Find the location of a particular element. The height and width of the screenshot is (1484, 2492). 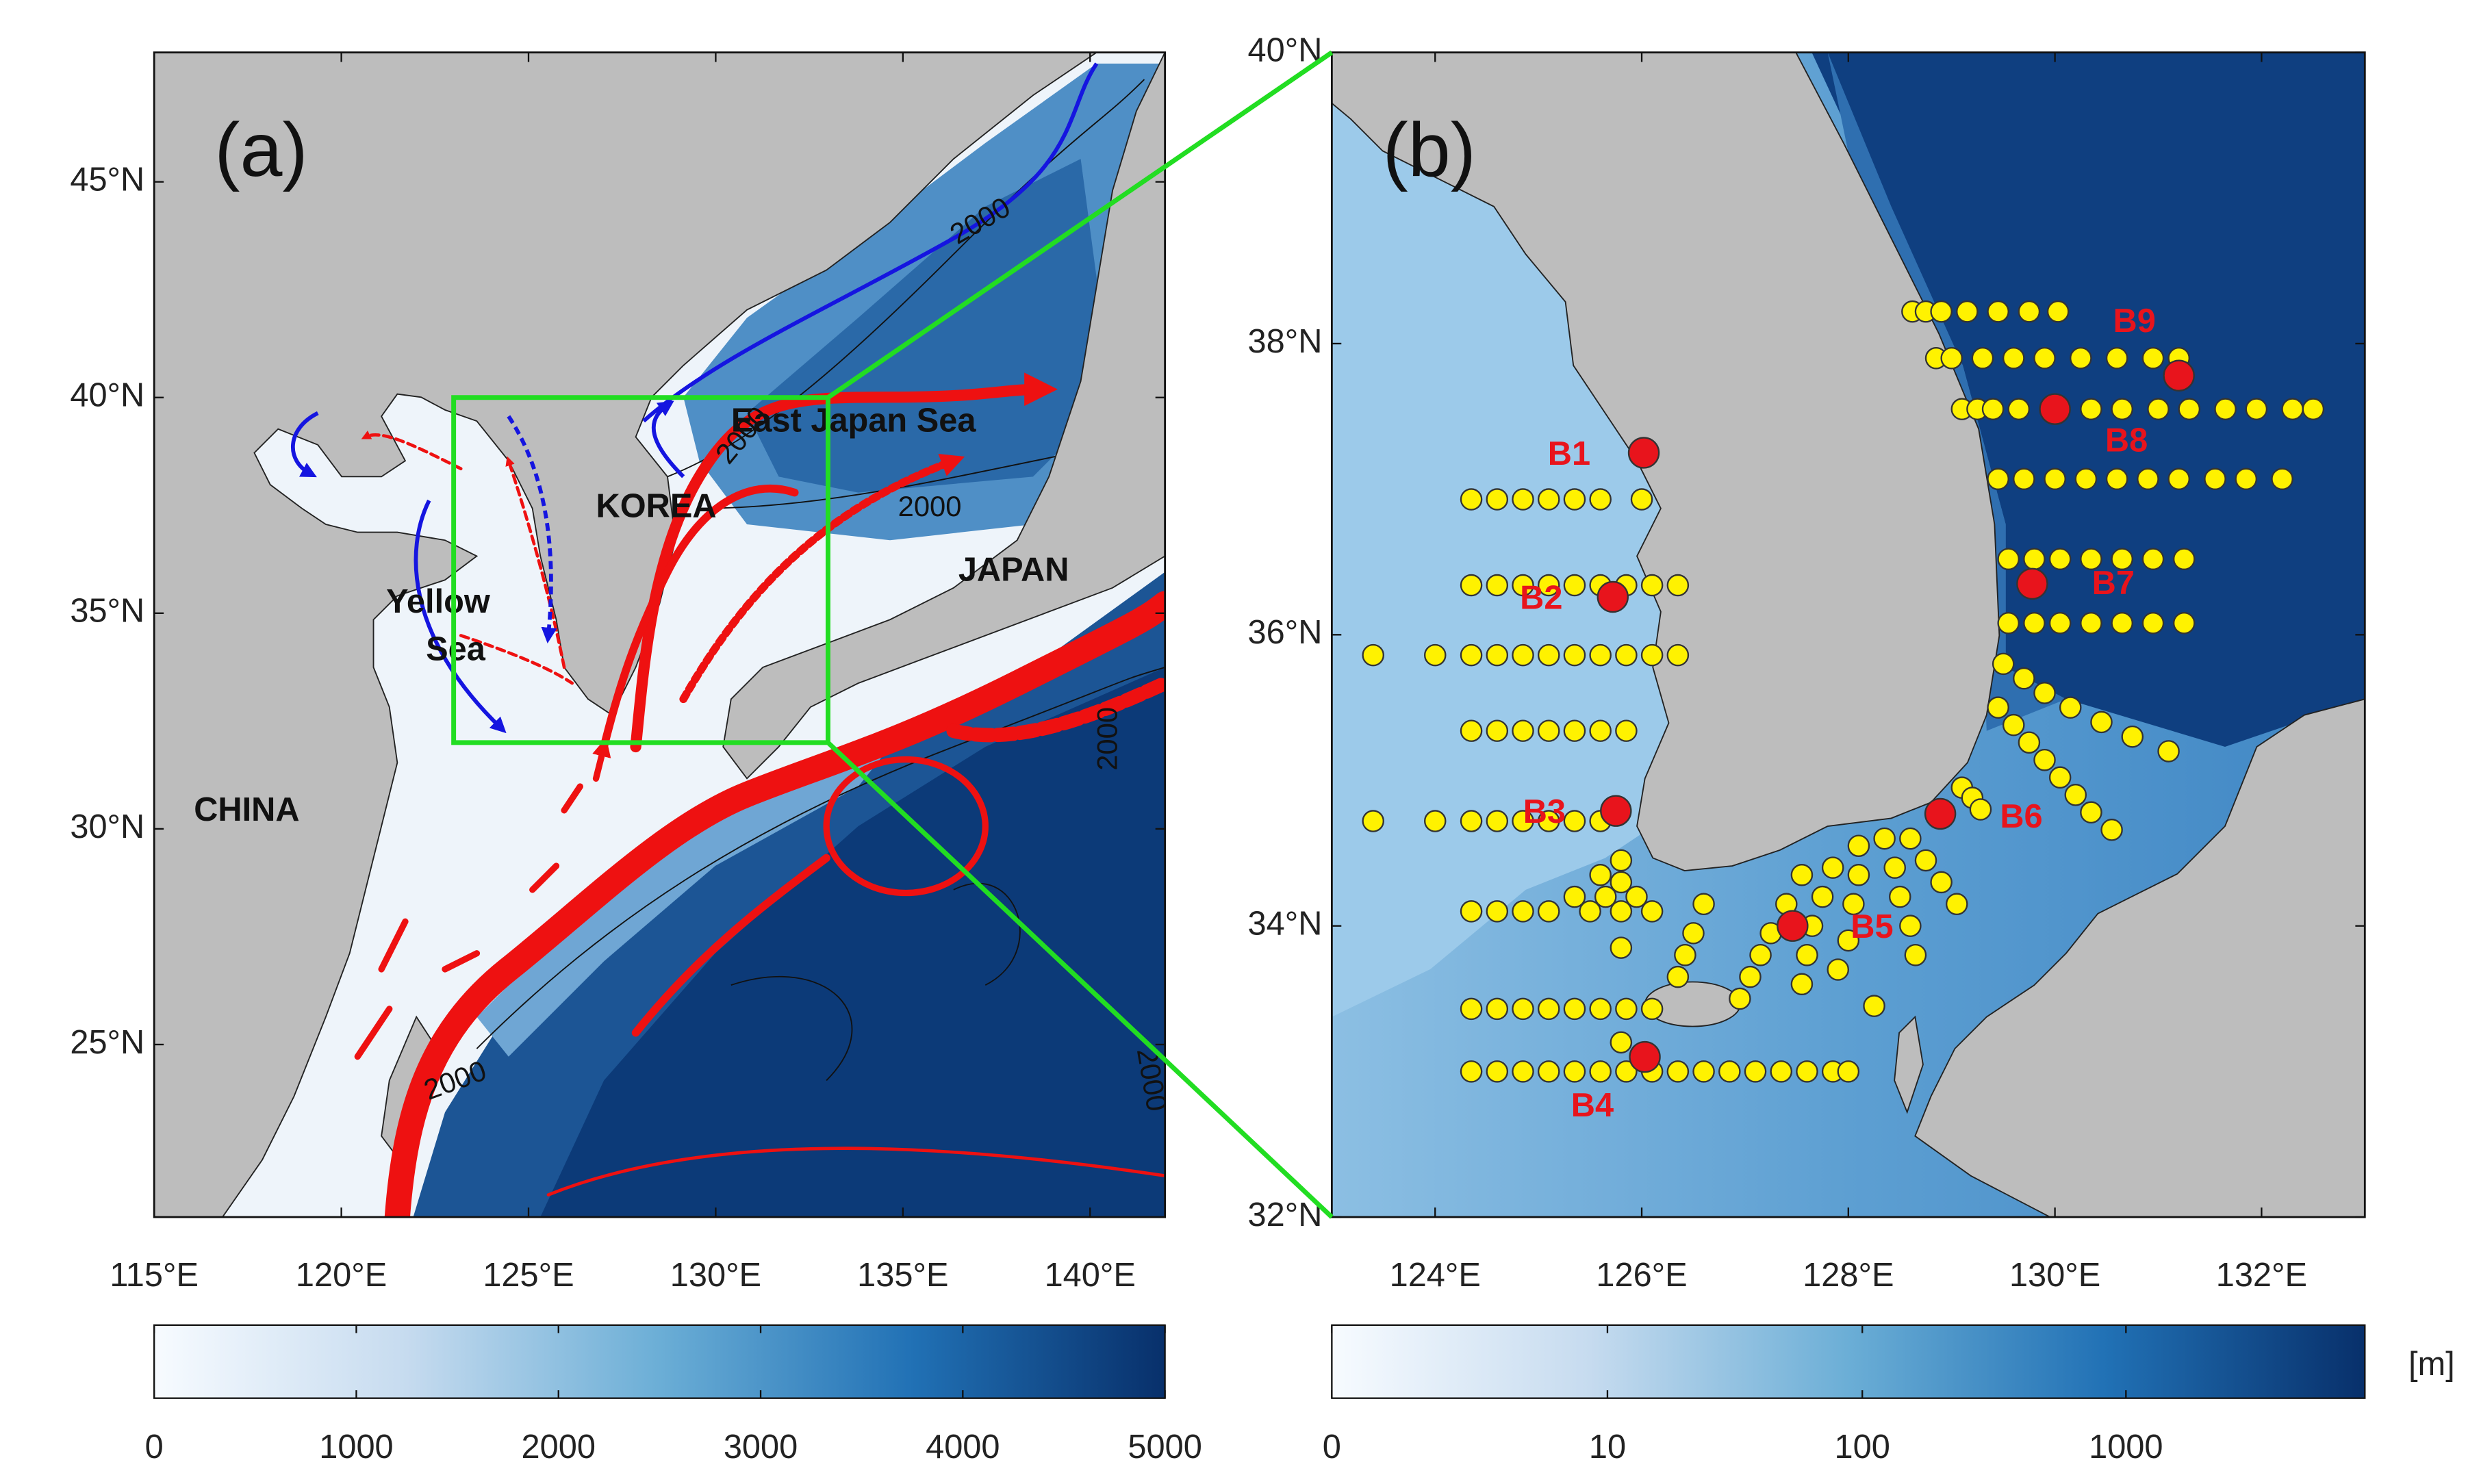

eddy is located at coordinates (906, 827).